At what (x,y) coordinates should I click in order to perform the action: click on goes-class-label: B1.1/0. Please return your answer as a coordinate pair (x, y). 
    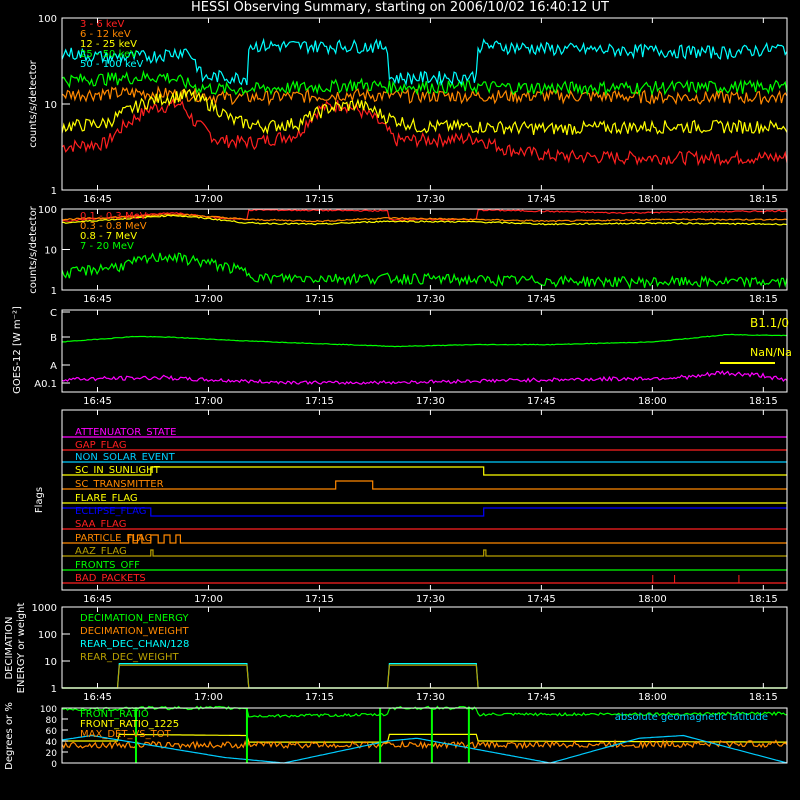
    Looking at the image, I should click on (769, 323).